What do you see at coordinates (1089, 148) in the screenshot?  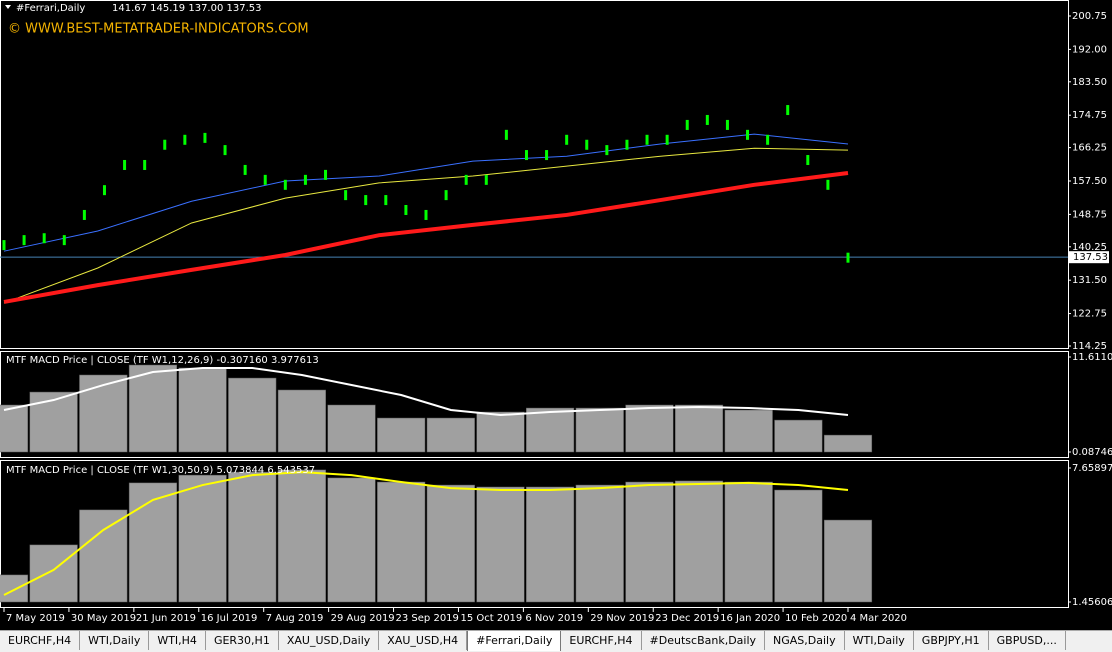 I see `y-tick-label: 166.25` at bounding box center [1089, 148].